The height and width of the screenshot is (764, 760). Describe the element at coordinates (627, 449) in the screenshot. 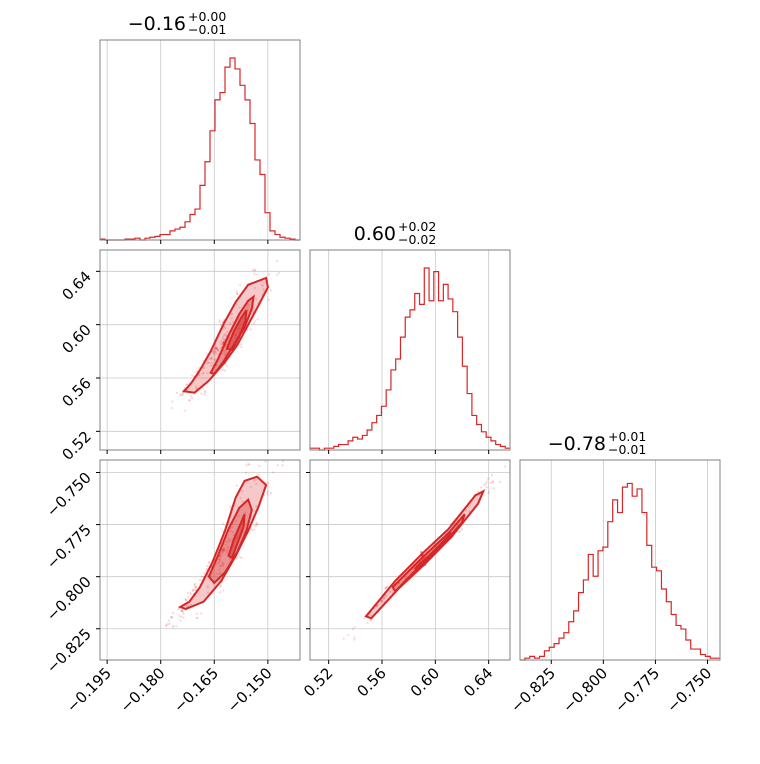

I see `param-title-lower: −0.01` at that location.